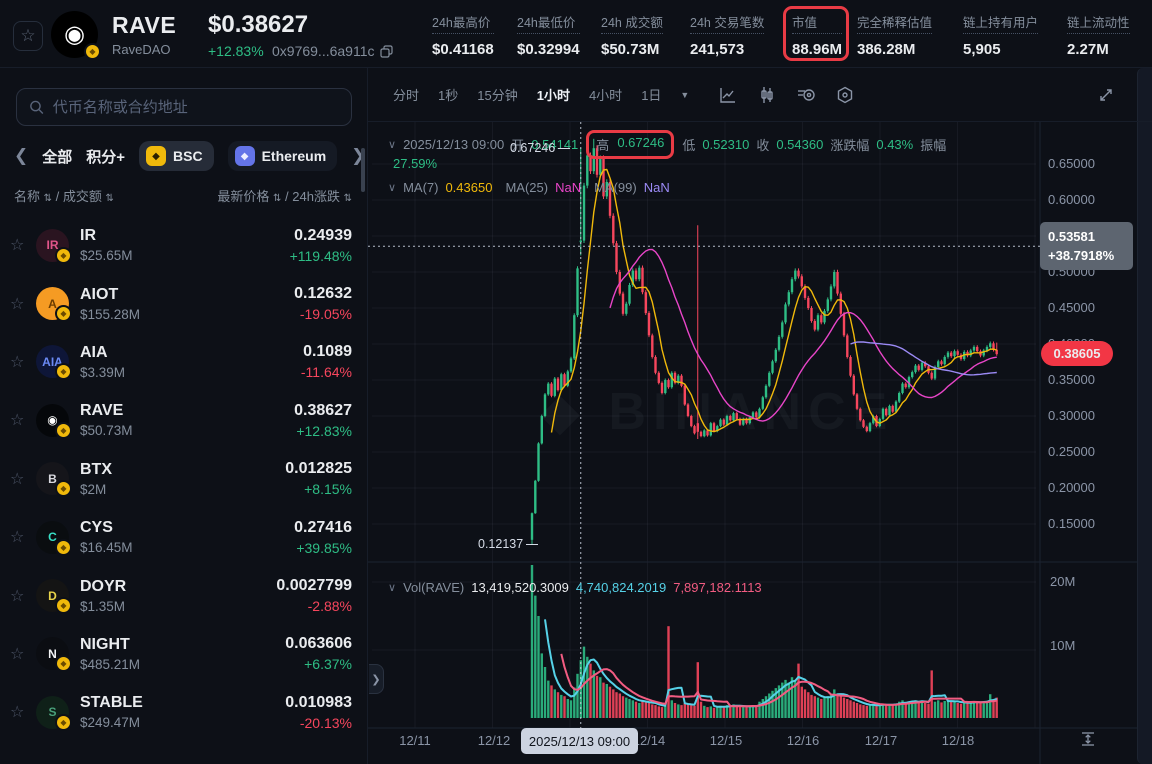 This screenshot has height=764, width=1152. I want to click on interval-分时: 分时, so click(406, 95).